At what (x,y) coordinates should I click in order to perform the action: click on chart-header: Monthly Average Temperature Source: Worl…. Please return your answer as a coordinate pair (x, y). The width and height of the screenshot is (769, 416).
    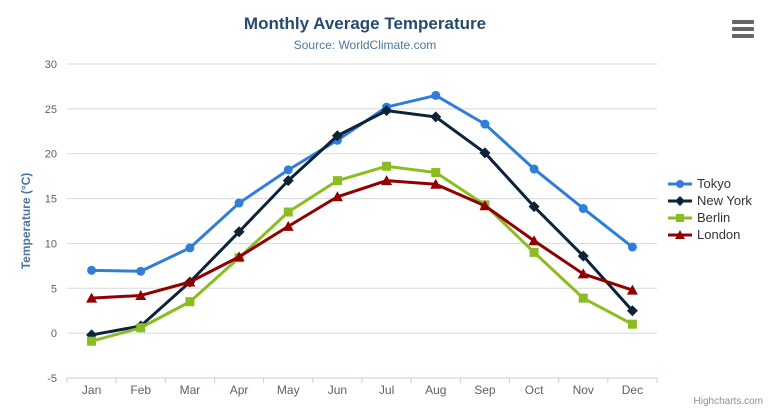
    Looking at the image, I should click on (365, 33).